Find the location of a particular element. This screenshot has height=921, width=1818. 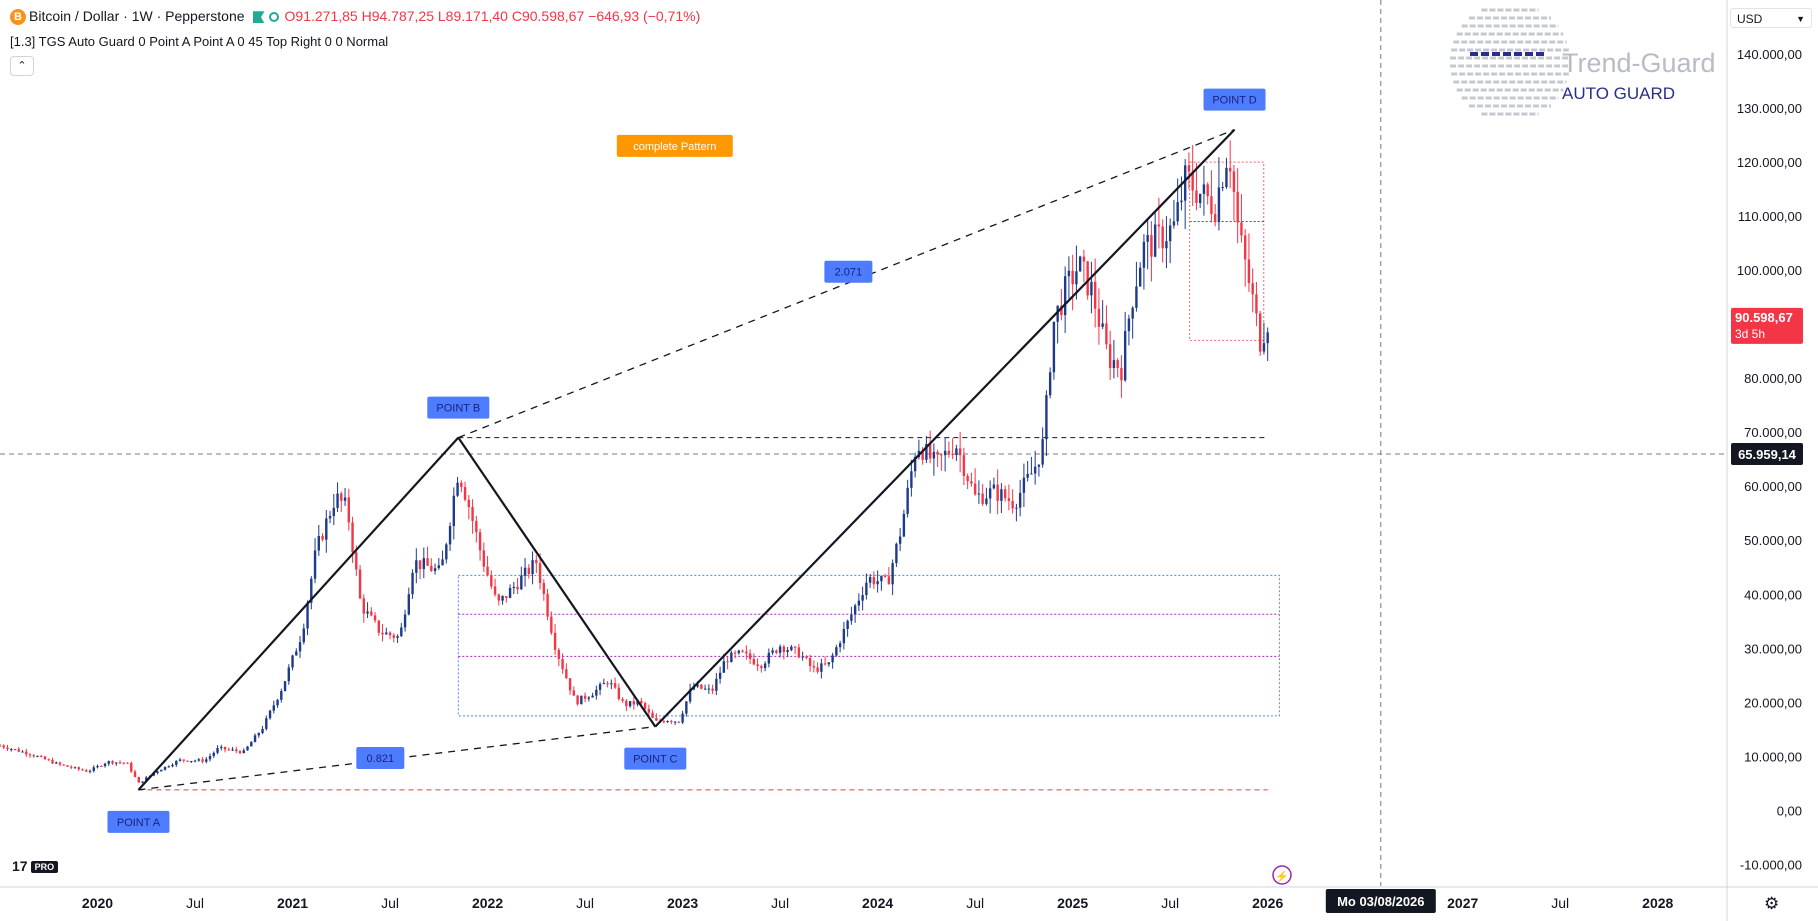

collapse-legend-button: ⌃ is located at coordinates (22, 66).